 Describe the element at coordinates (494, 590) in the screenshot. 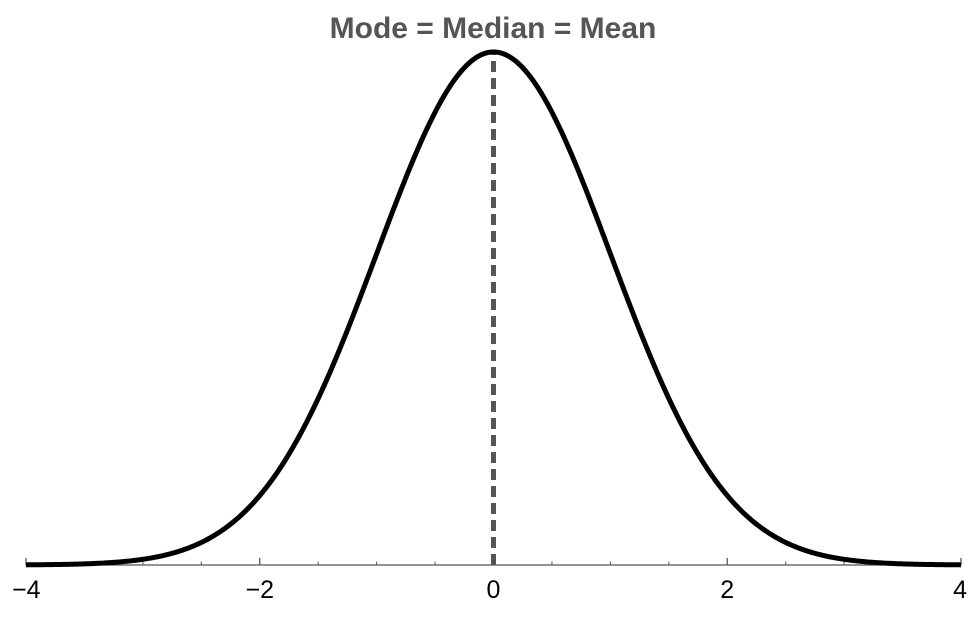

I see `x-tick-label: 0` at that location.